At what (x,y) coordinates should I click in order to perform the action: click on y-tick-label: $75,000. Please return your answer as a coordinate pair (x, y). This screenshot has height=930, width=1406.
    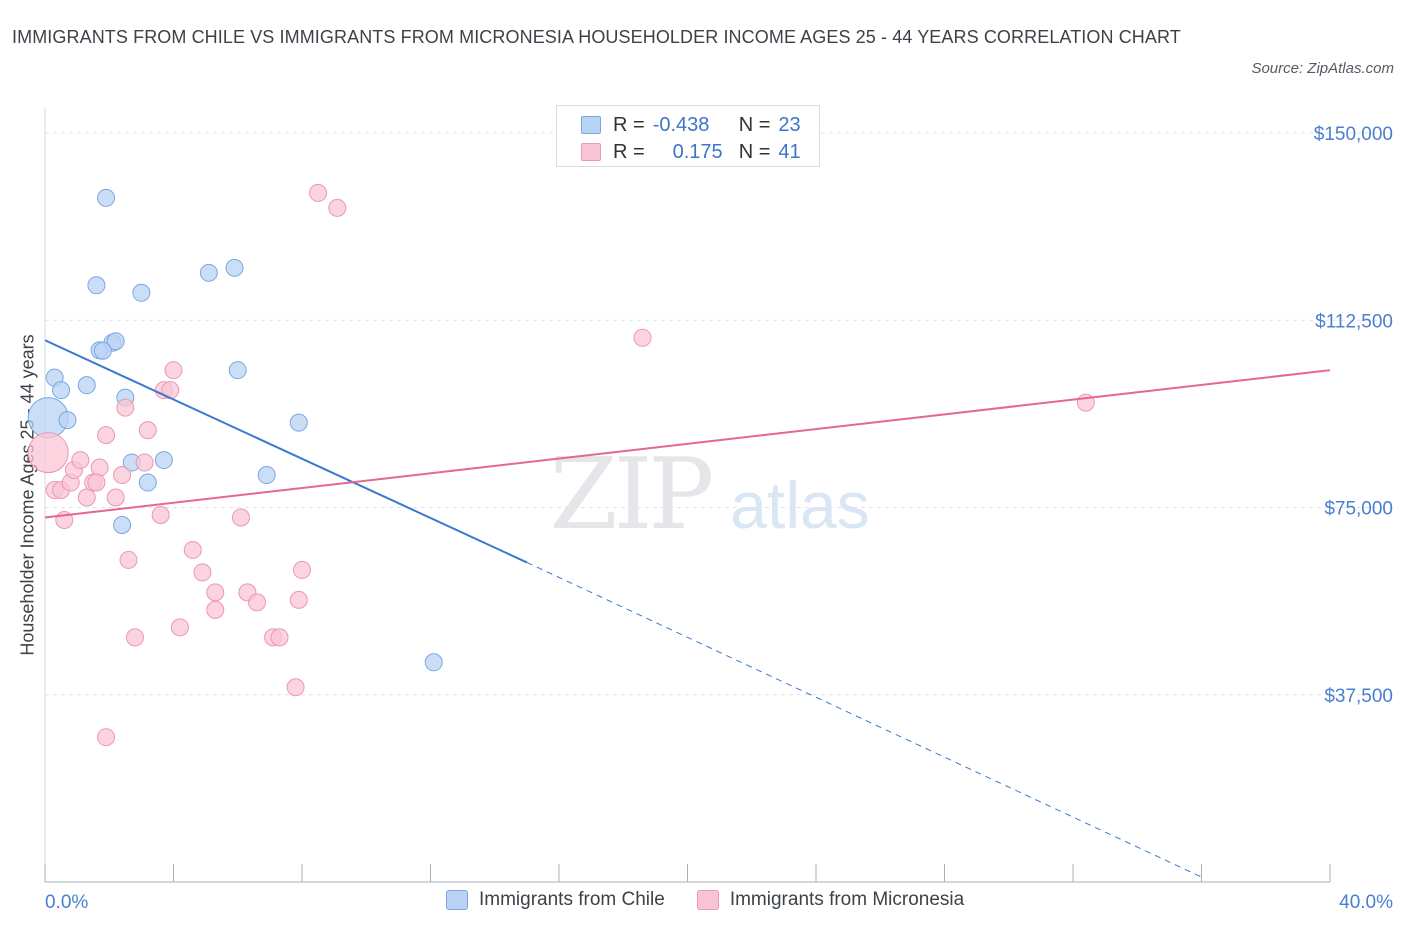
    Looking at the image, I should click on (1358, 509).